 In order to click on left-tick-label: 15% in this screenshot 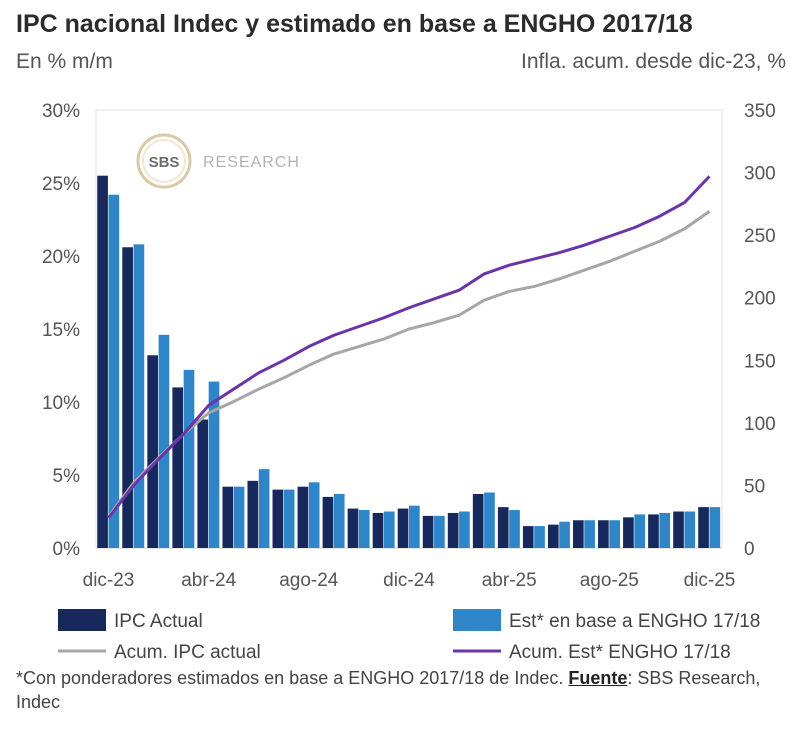, I will do `click(61, 330)`.